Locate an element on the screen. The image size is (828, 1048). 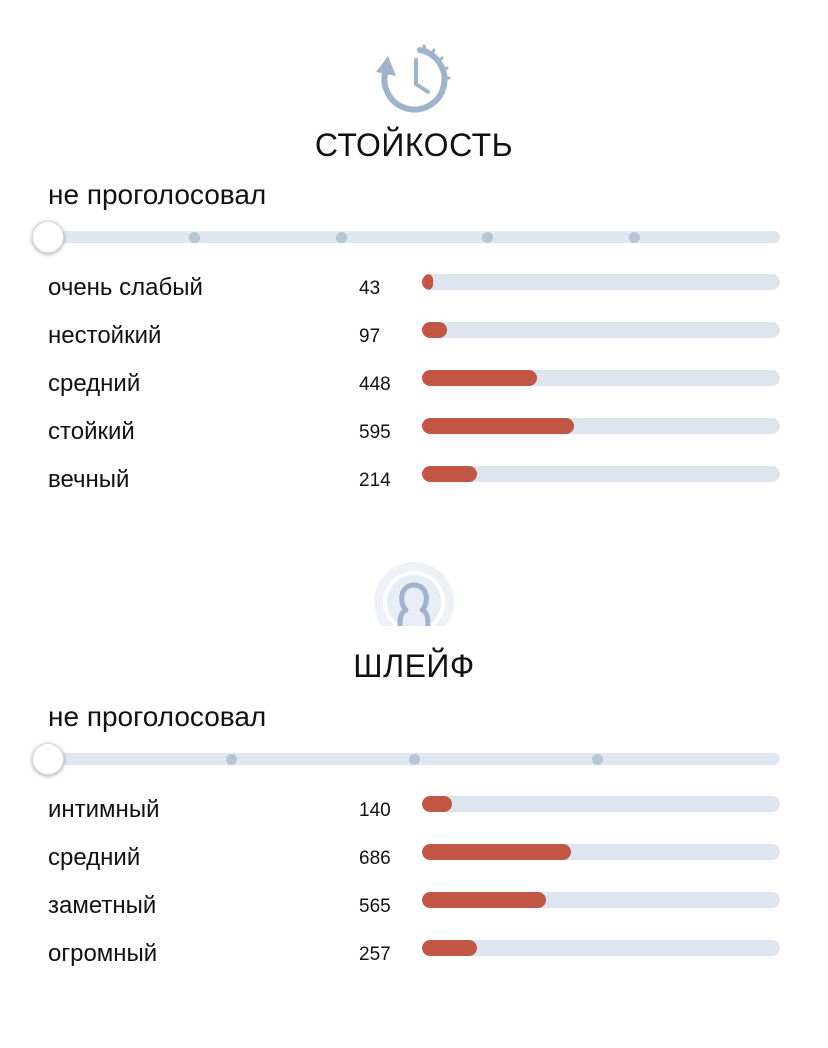
result-row: стойкий 595 is located at coordinates (414, 442).